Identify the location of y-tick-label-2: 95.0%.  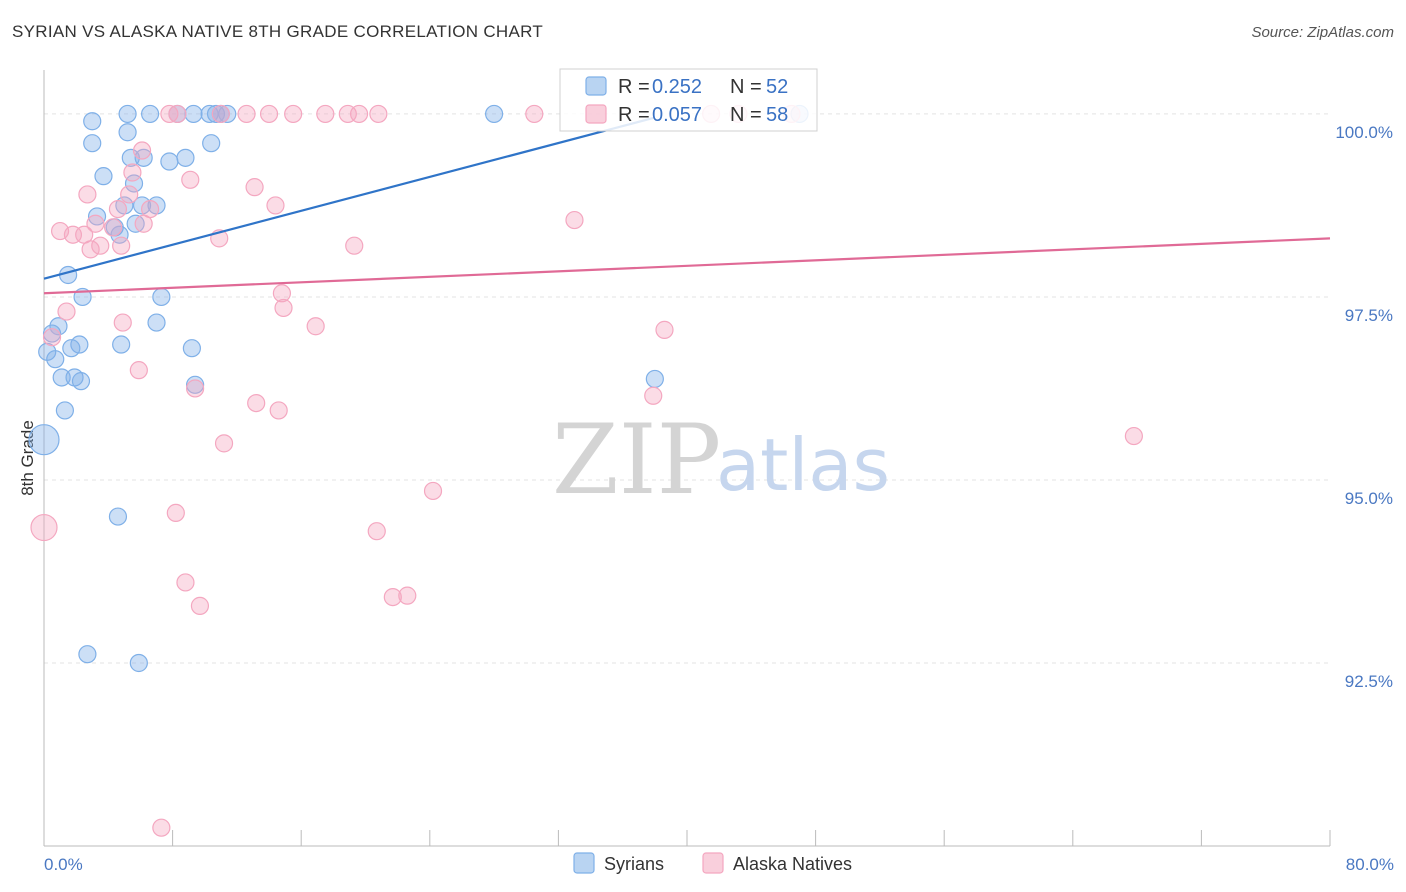
(1369, 498).